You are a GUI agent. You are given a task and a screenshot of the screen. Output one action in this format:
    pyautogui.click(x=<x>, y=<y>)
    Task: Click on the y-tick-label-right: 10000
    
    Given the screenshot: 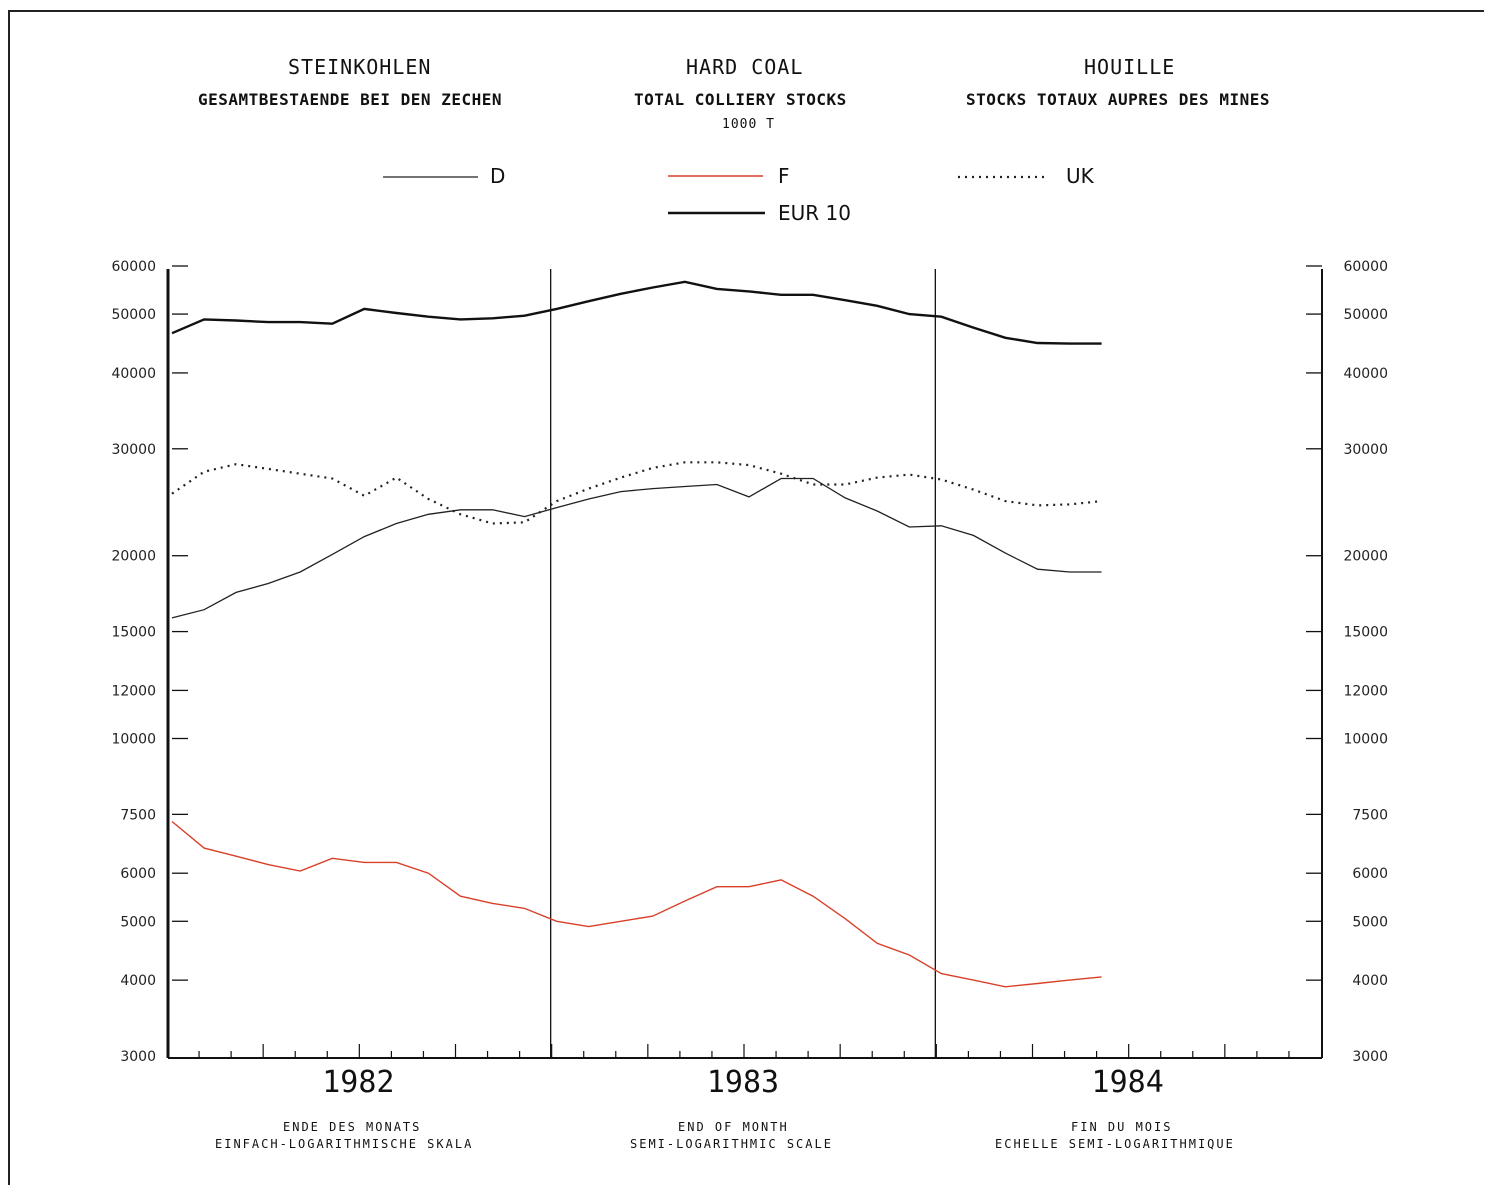 What is the action you would take?
    pyautogui.click(x=1365, y=740)
    